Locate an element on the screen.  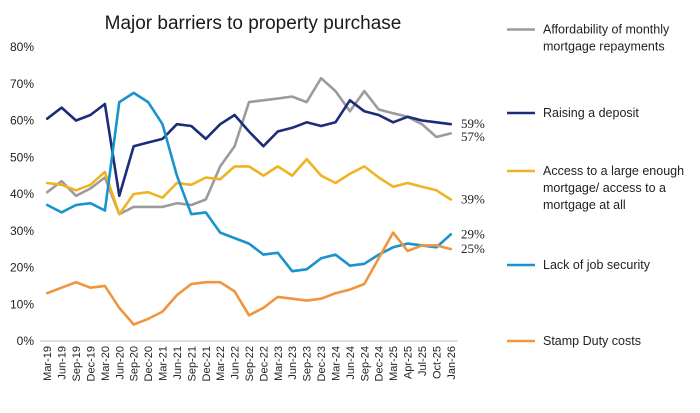
x-tick-label: Jul-25 is located at coordinates (423, 361).